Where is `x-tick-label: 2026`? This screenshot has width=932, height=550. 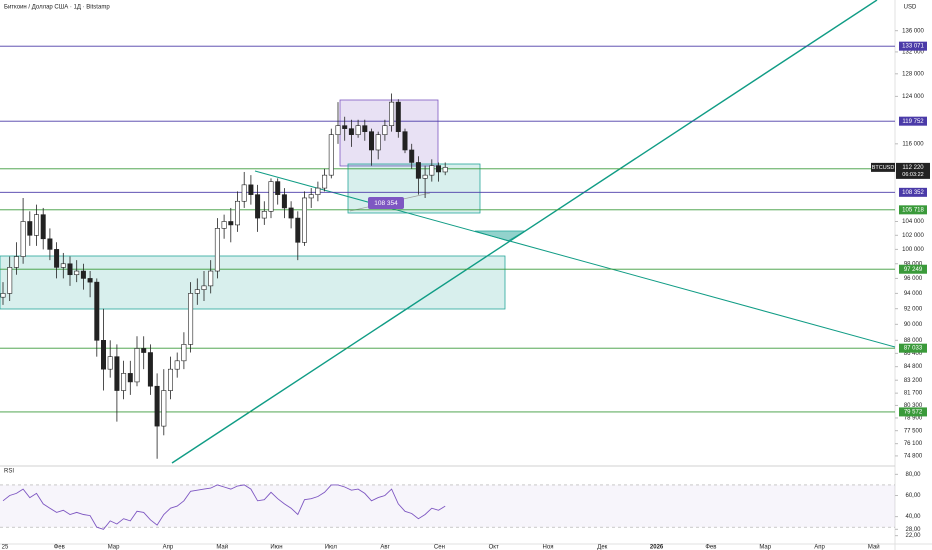
x-tick-label: 2026 is located at coordinates (657, 547).